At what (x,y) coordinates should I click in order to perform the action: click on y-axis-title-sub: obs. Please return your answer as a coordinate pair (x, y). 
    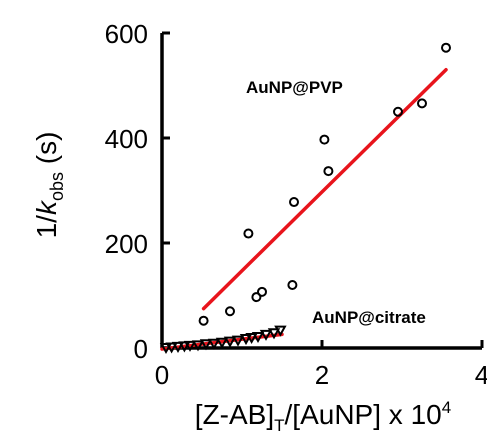
    Looking at the image, I should click on (57, 186).